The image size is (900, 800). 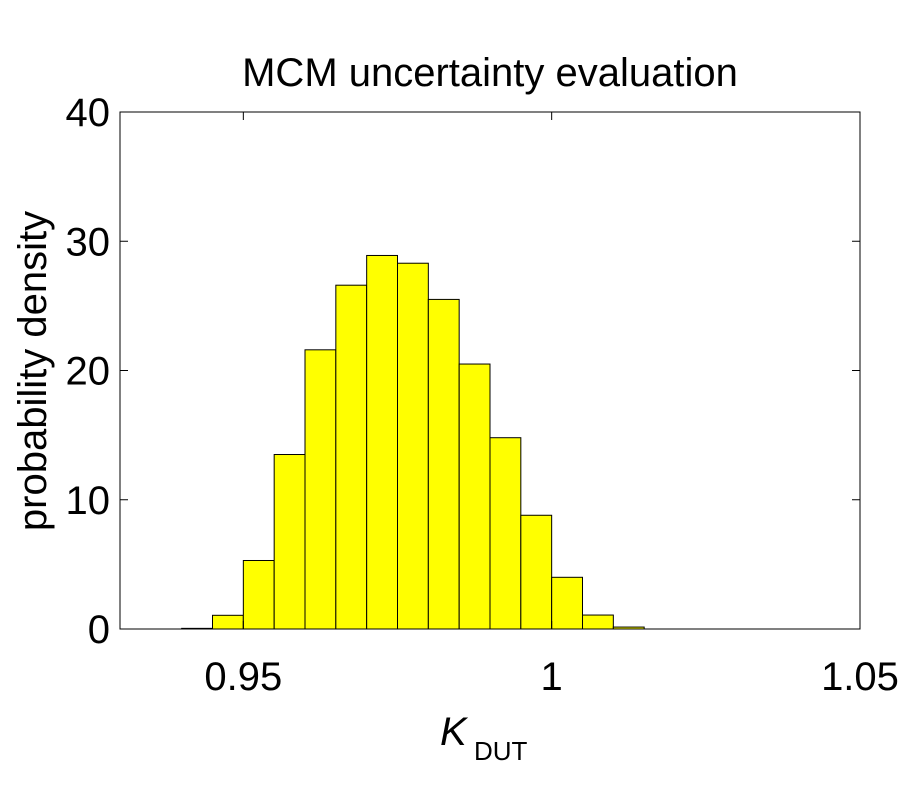 I want to click on y-tick-label: 30, so click(x=88, y=242).